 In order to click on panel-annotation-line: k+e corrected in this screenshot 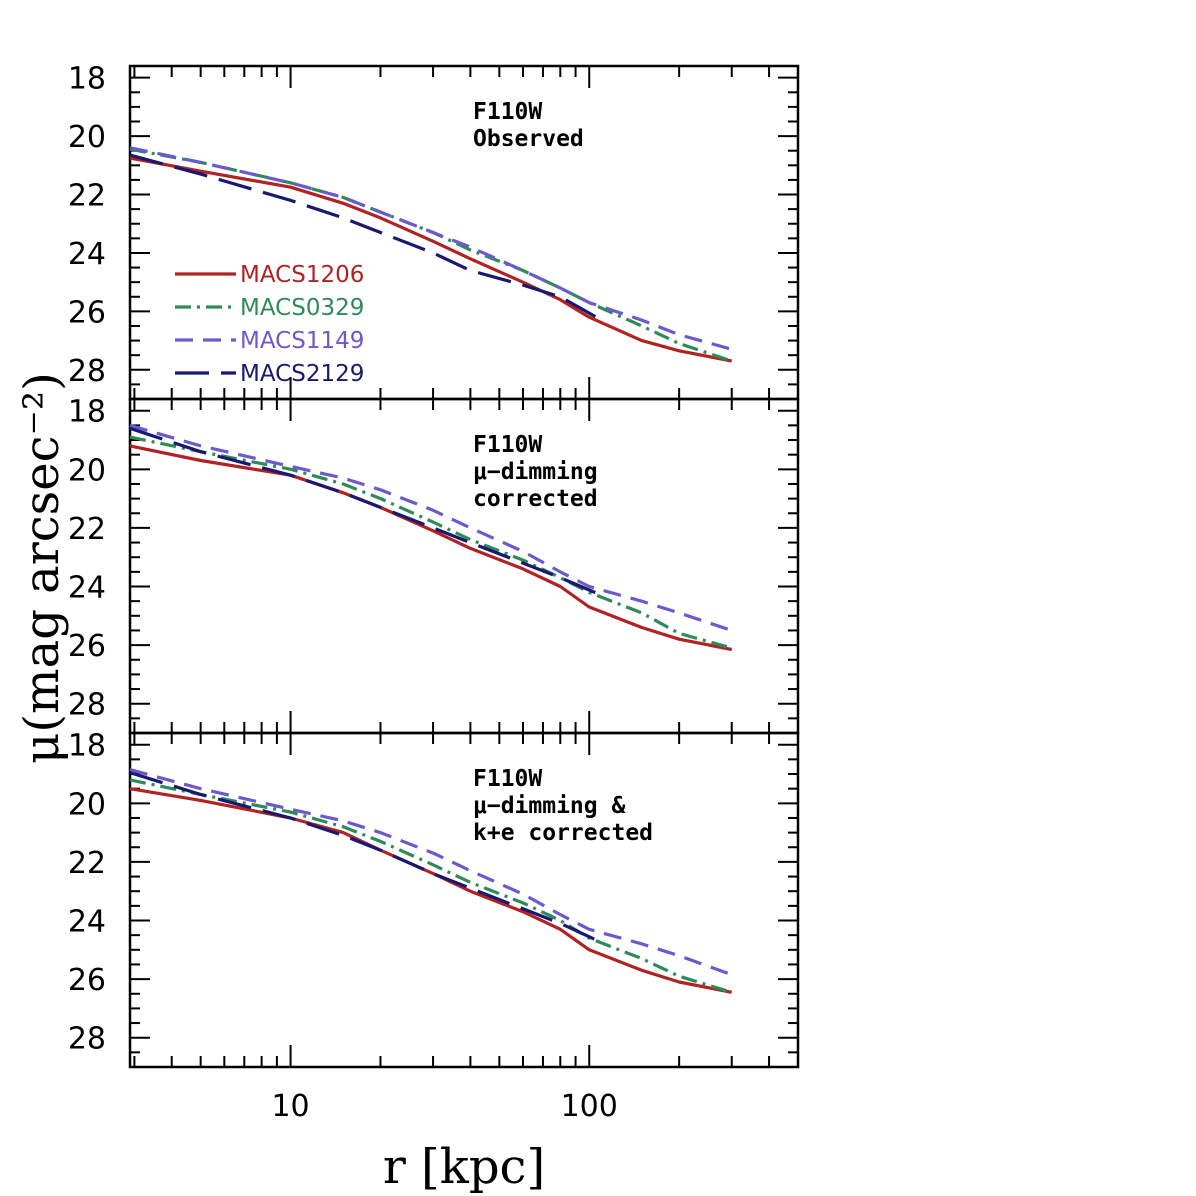, I will do `click(563, 833)`.